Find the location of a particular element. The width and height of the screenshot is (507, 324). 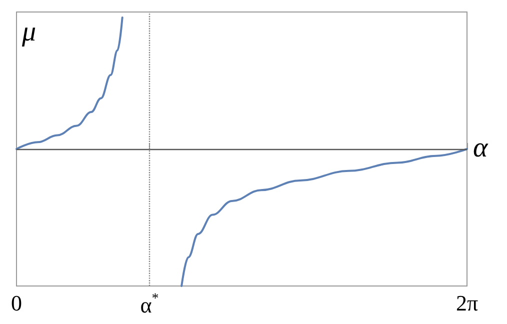

y-axis-title: μ is located at coordinates (28, 32).